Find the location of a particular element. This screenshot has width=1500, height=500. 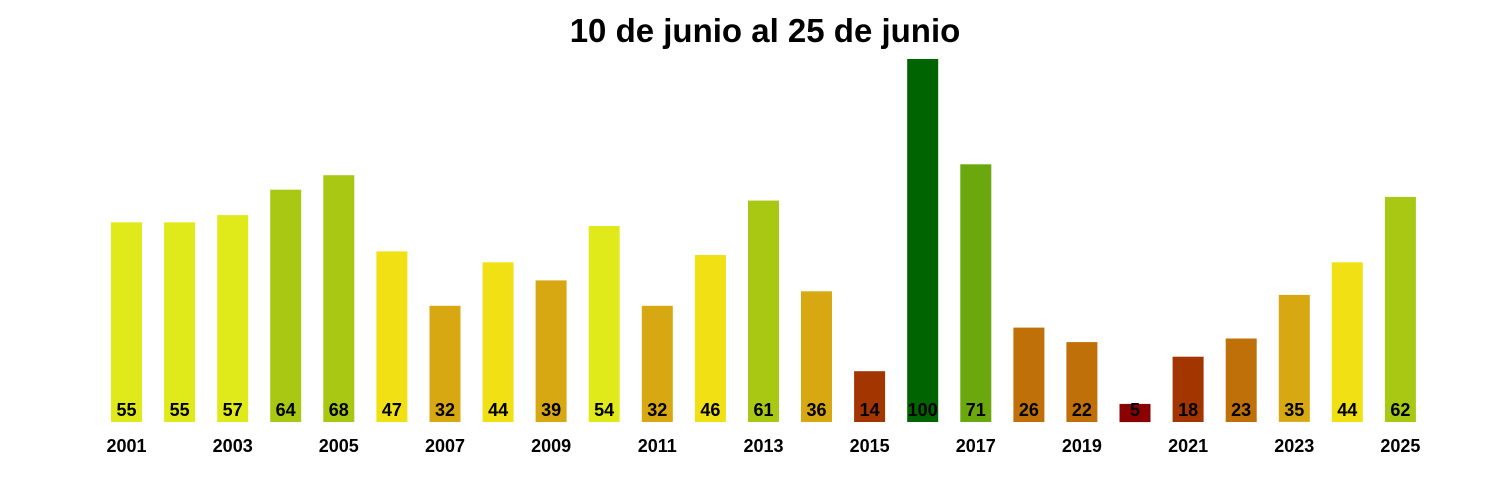

bar-2001 is located at coordinates (126, 322).